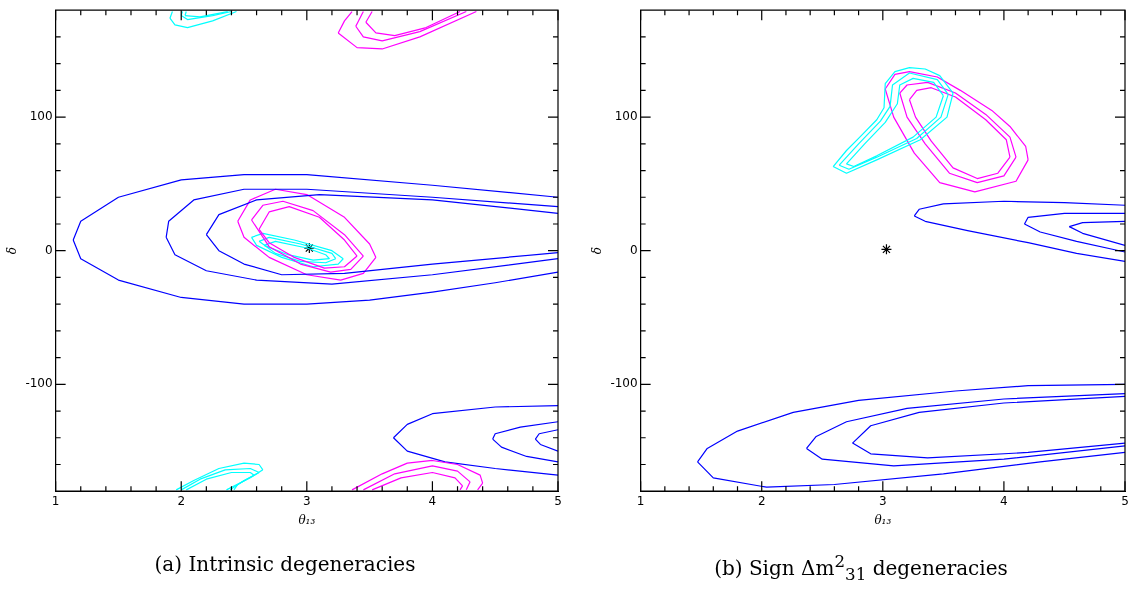 The height and width of the screenshot is (589, 1140). I want to click on text: (b) Sign Δm$^{2}$$_{31}$ degeneracies, so click(861, 568).